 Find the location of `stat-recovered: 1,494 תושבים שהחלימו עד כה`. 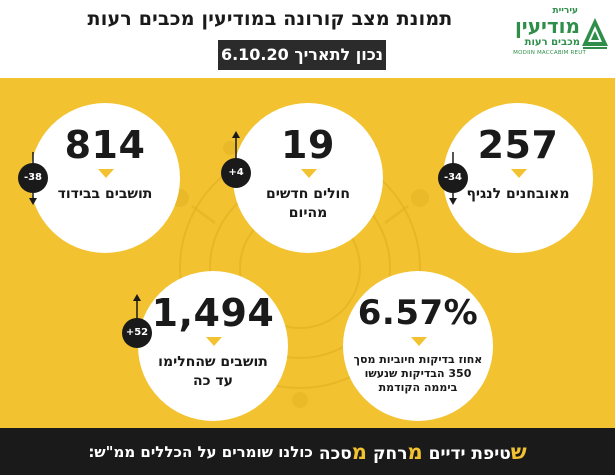

stat-recovered: 1,494 תושבים שהחלימו עד כה is located at coordinates (213, 346).